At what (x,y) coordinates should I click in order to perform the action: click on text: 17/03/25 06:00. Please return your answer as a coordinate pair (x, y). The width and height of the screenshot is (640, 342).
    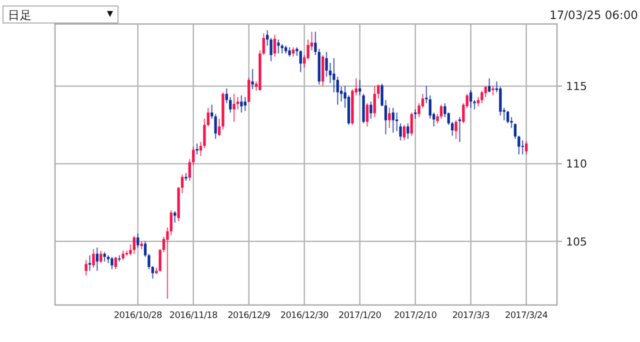
    Looking at the image, I should click on (594, 15).